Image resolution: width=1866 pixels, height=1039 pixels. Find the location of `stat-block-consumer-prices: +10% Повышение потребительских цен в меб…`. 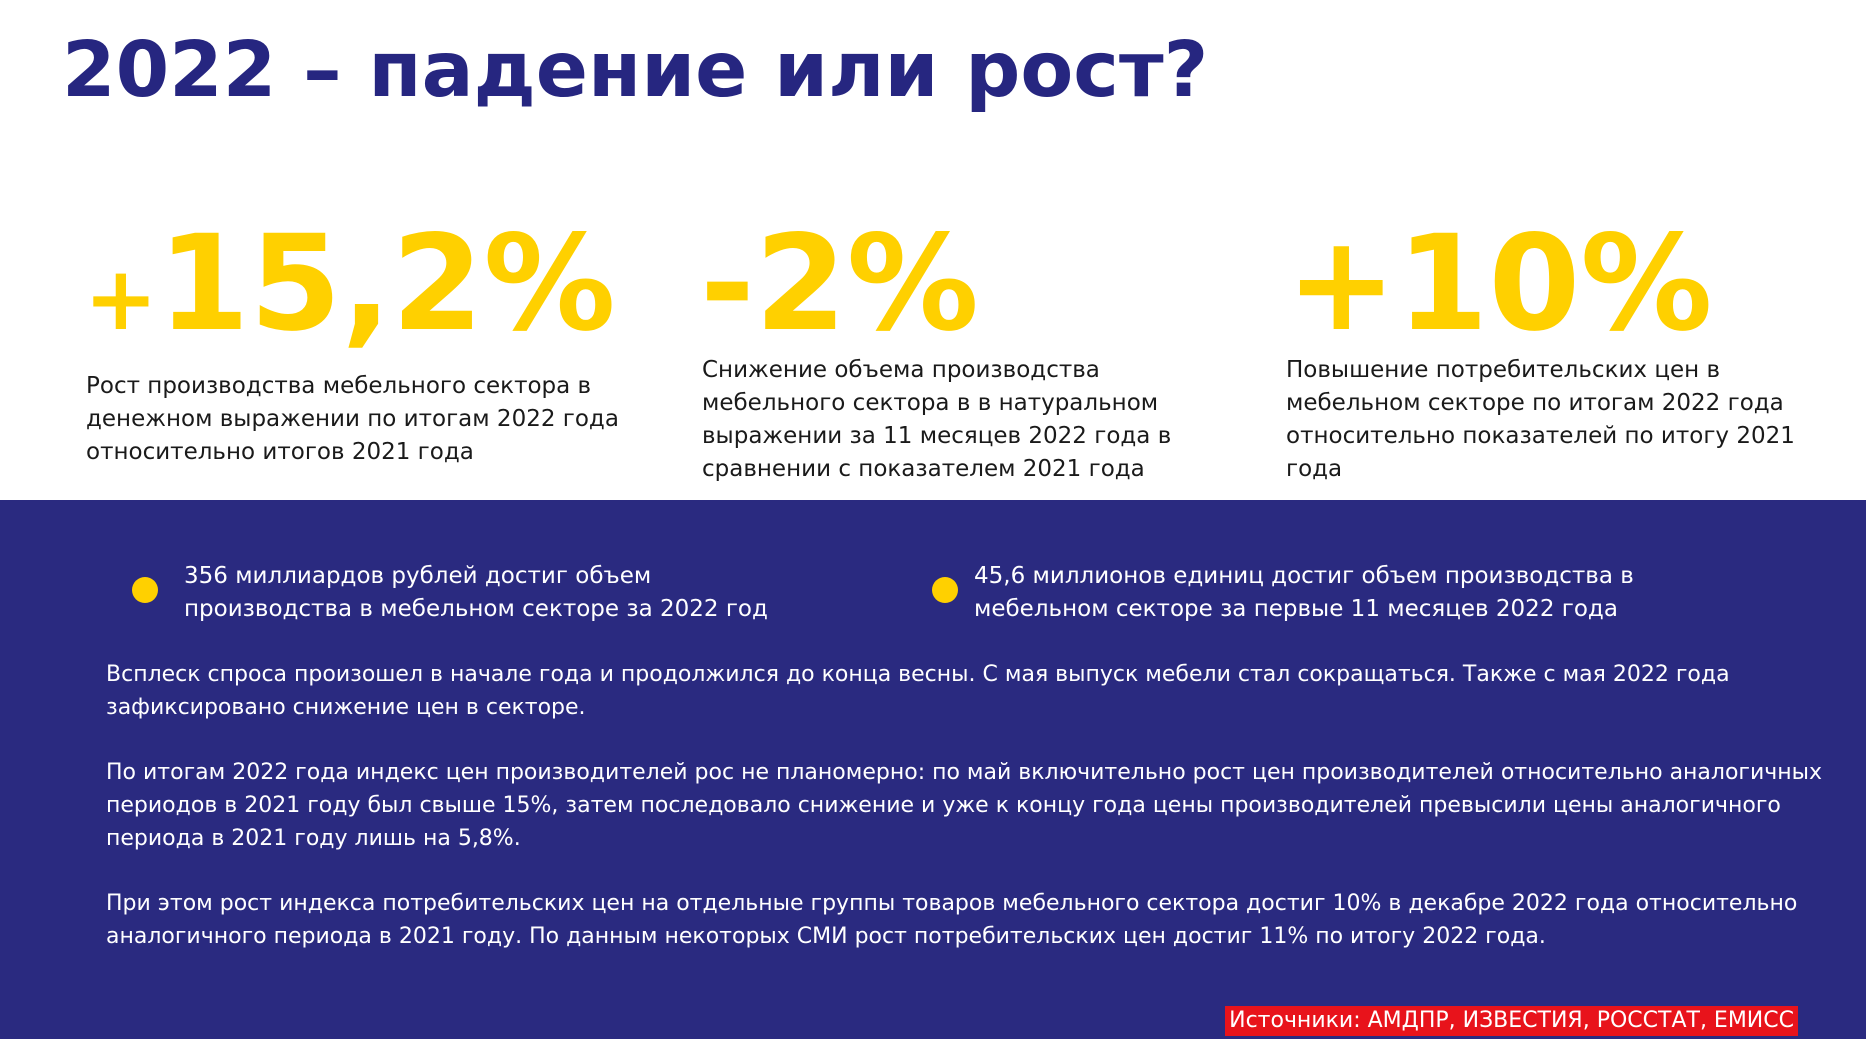

stat-block-consumer-prices: +10% Повышение потребительских цен в меб… is located at coordinates (1566, 350).